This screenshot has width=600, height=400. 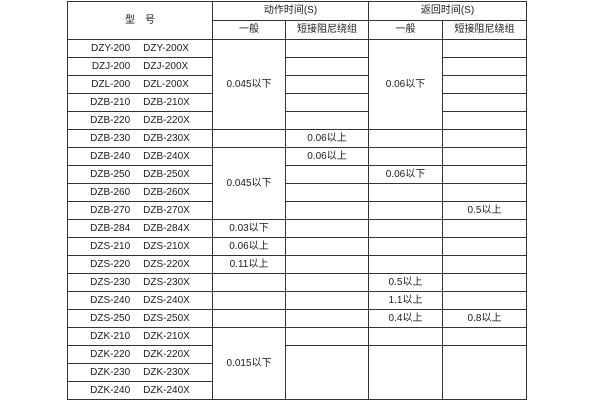 What do you see at coordinates (110, 390) in the screenshot?
I see `model-name: DZK-240` at bounding box center [110, 390].